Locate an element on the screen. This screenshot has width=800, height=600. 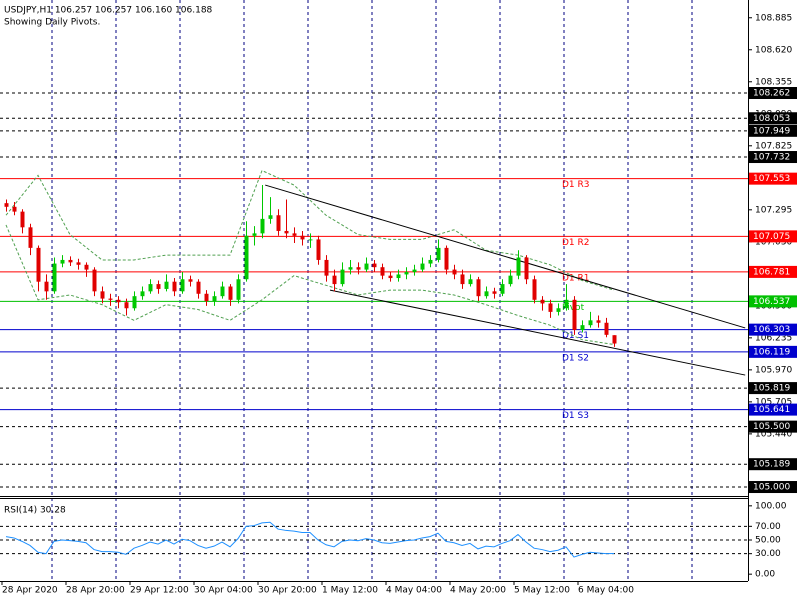
pivot-tag-label: 106.119 is located at coordinates (771, 352).